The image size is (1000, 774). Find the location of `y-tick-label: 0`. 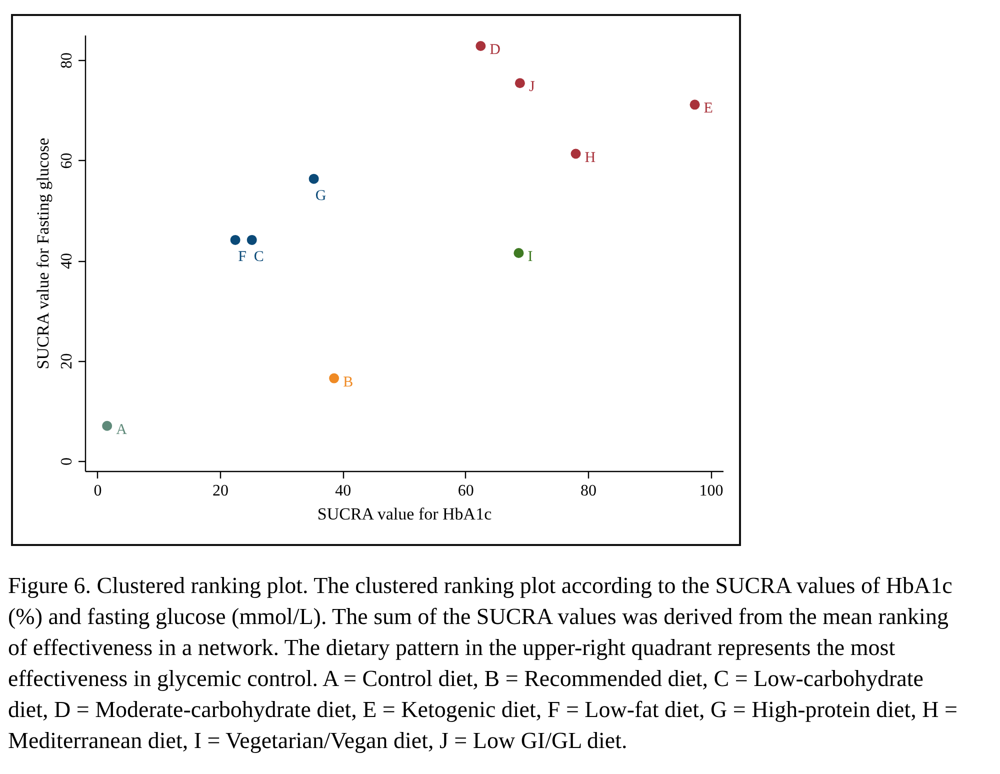

y-tick-label: 0 is located at coordinates (67, 461).